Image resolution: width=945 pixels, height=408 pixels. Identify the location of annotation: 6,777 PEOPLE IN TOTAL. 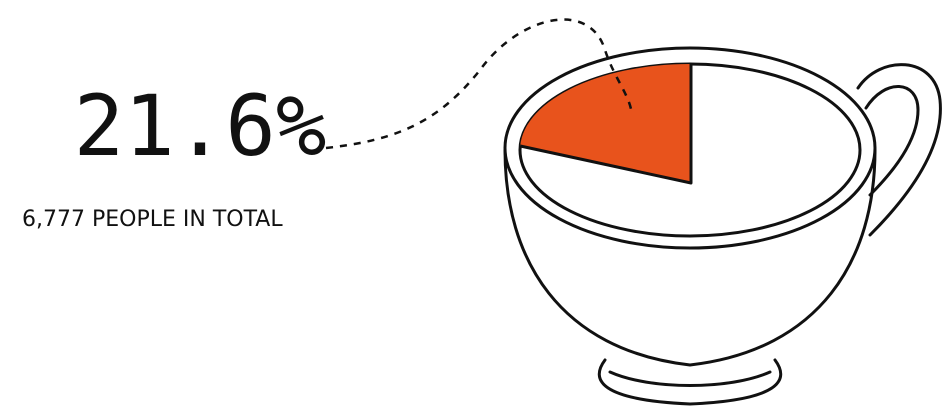
(152, 219).